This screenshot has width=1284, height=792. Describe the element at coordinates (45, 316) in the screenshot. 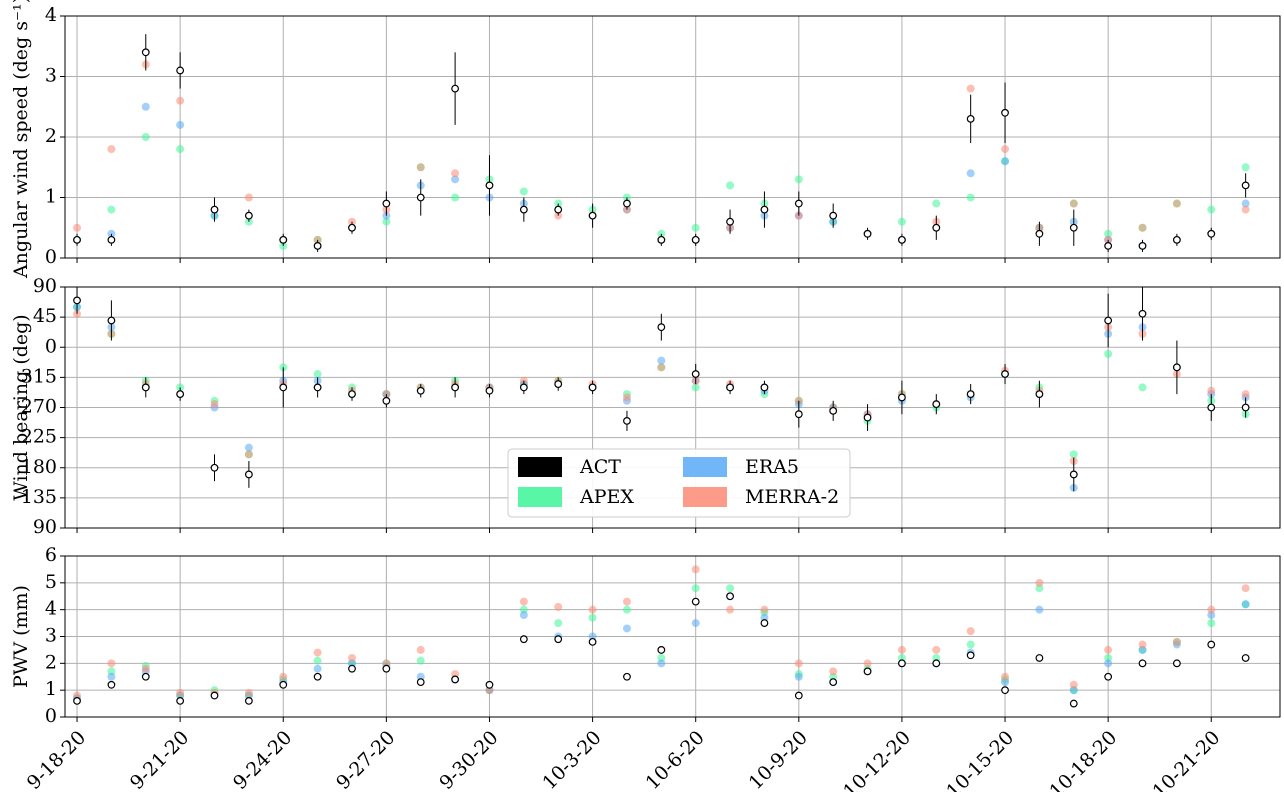

I see `y-tick-label: 45` at that location.